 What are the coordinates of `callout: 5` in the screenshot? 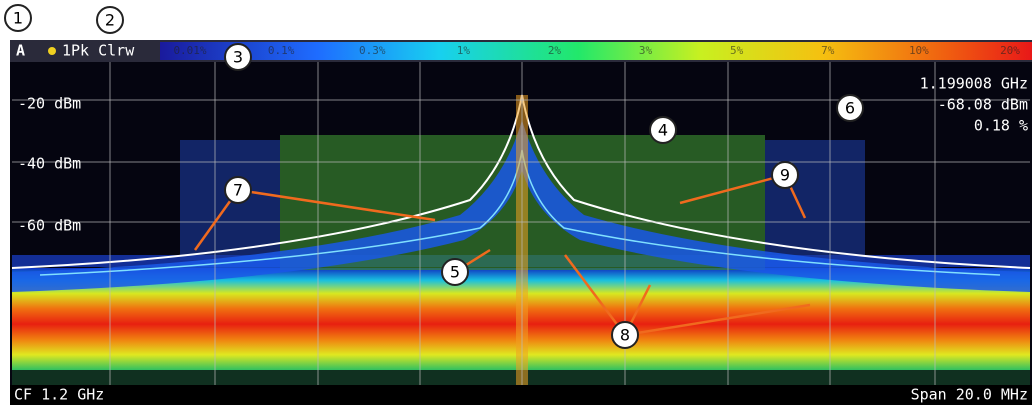 It's located at (455, 272).